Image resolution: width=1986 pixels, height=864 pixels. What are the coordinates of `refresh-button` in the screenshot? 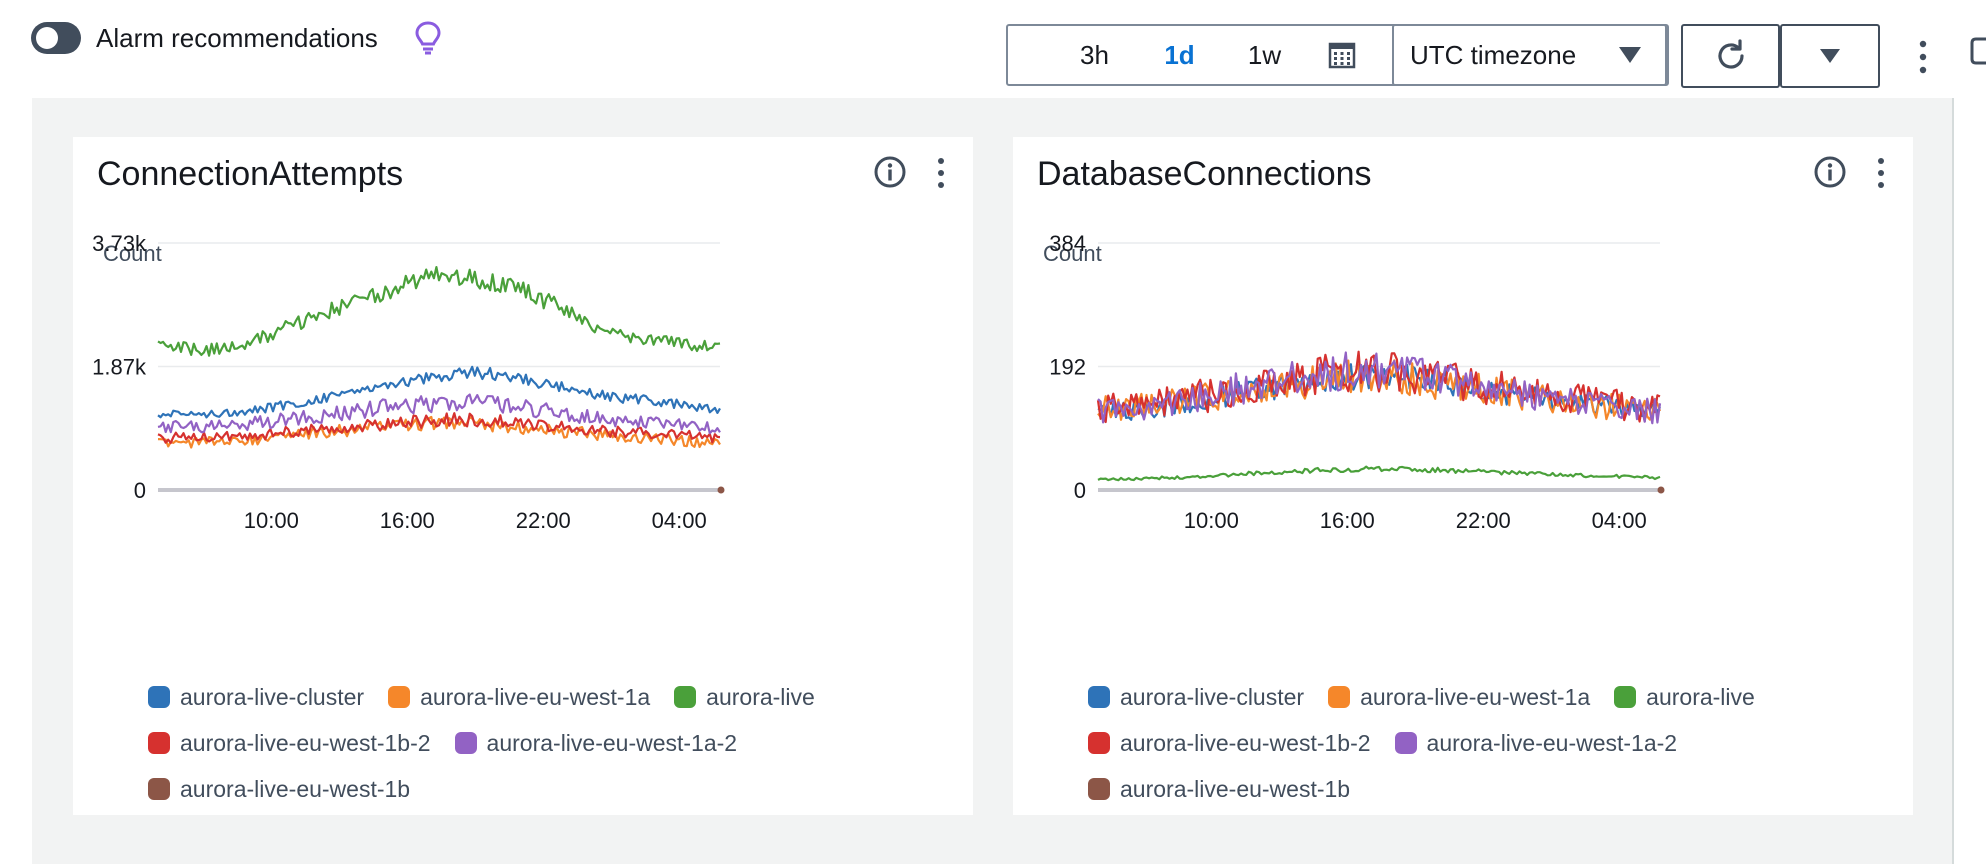 It's located at (1730, 56).